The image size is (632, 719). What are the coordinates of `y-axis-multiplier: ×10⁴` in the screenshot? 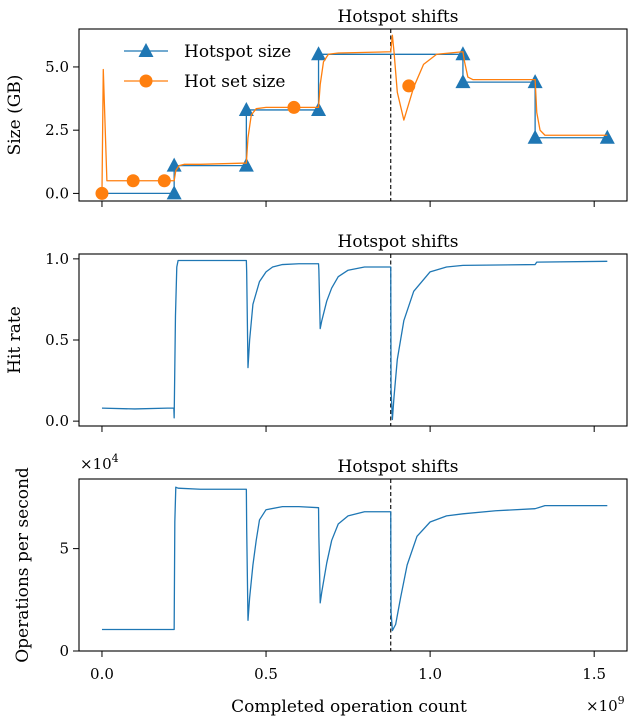 It's located at (99, 462).